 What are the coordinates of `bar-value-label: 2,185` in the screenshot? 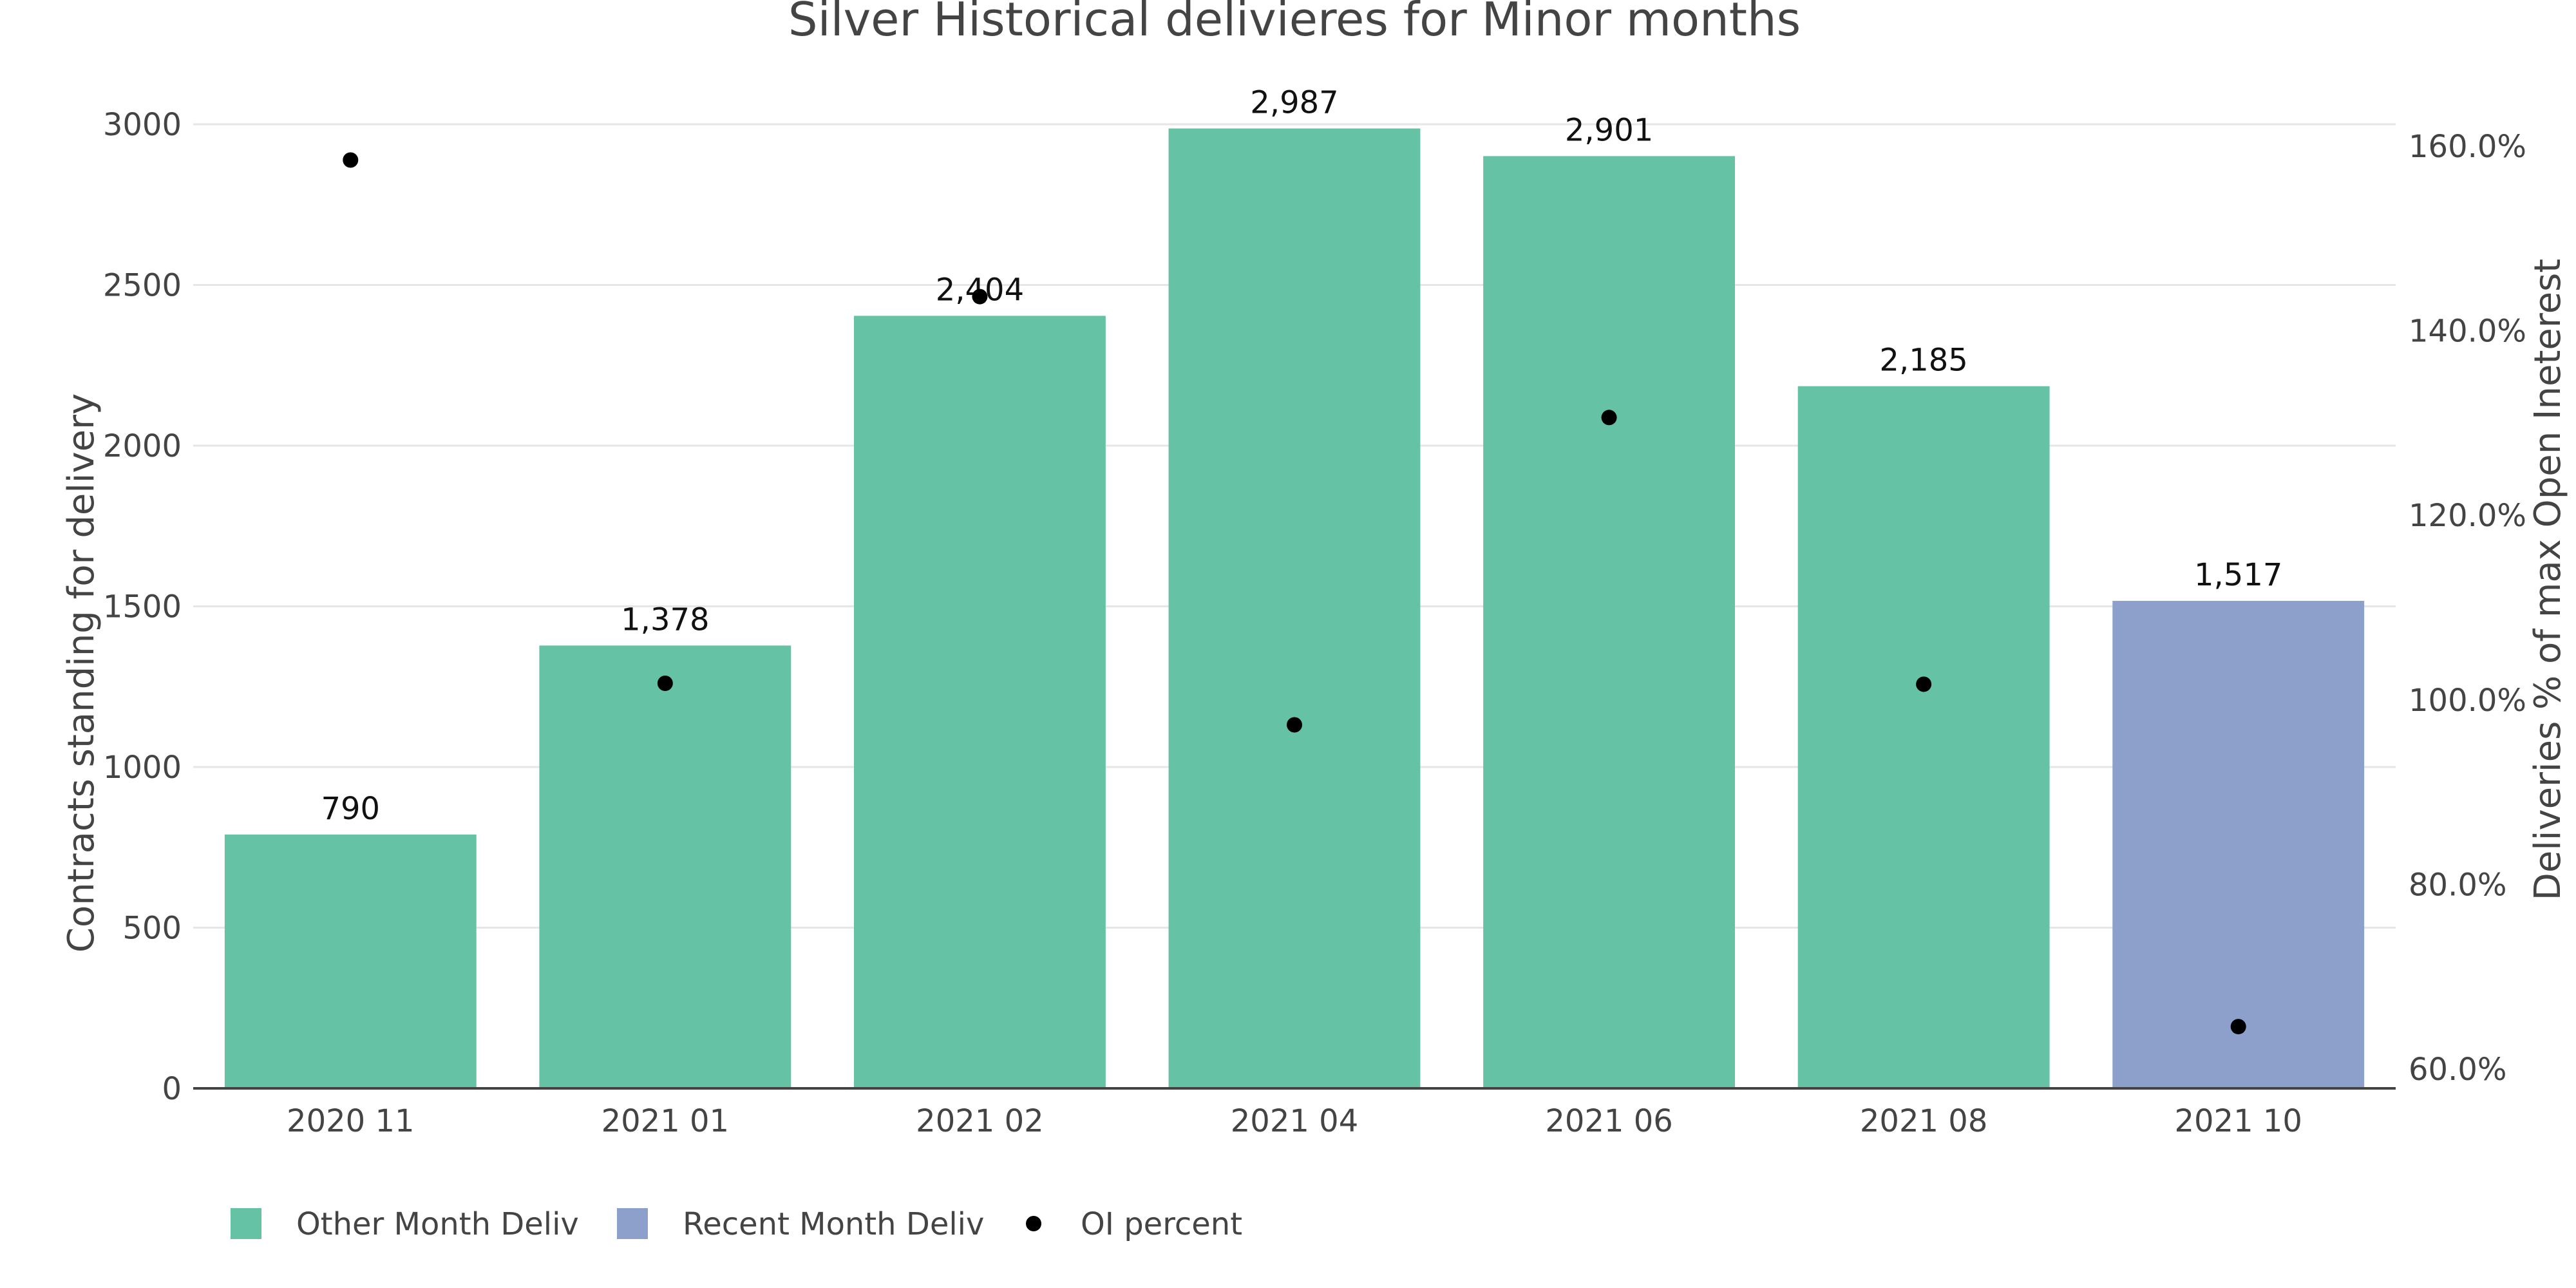 It's located at (1923, 361).